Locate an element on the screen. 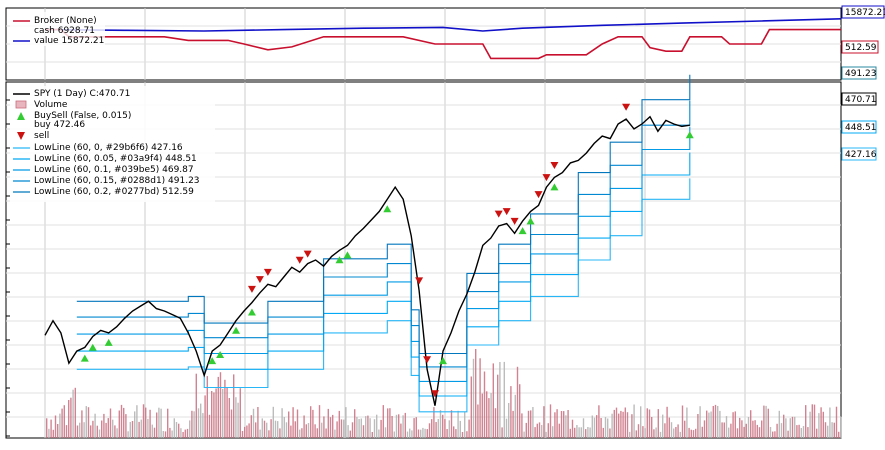 The image size is (885, 450). legend-buy-icon is located at coordinates (21, 116).